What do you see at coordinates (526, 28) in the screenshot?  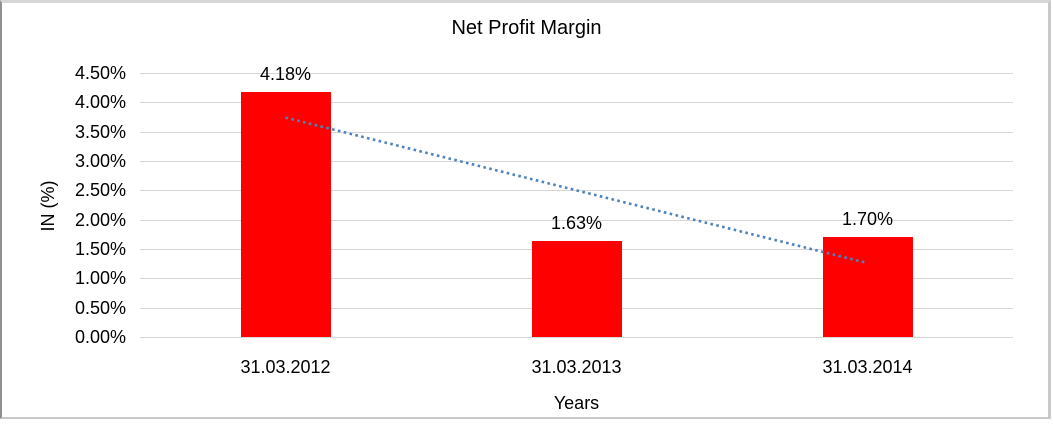 I see `chart-title: Net Profit Margin` at bounding box center [526, 28].